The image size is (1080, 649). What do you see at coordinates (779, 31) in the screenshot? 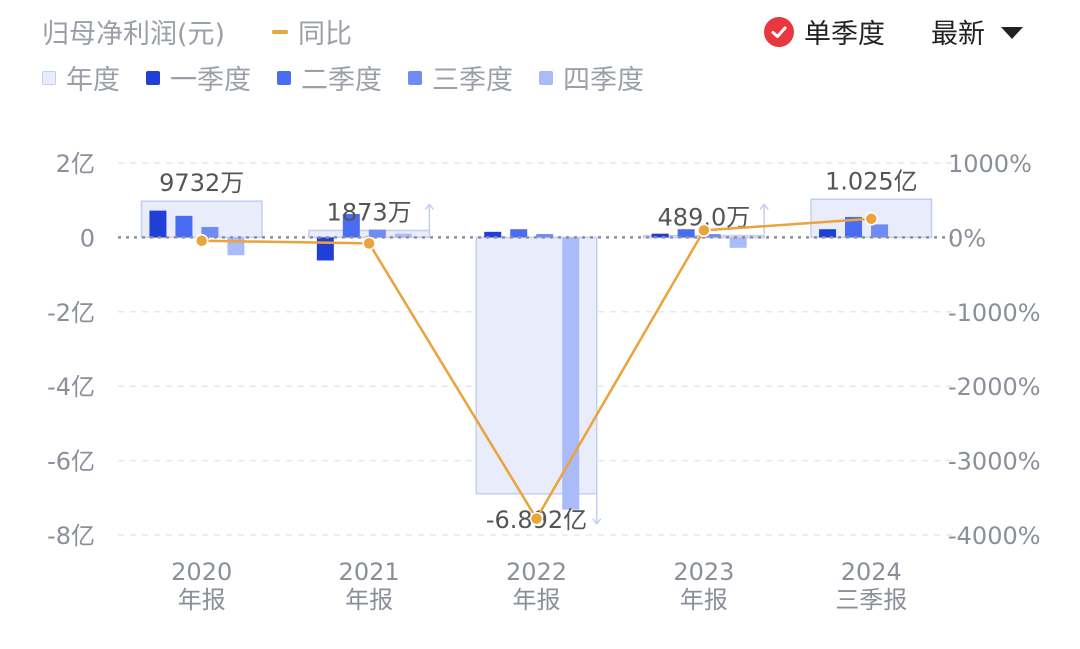
I see `check-icon` at bounding box center [779, 31].